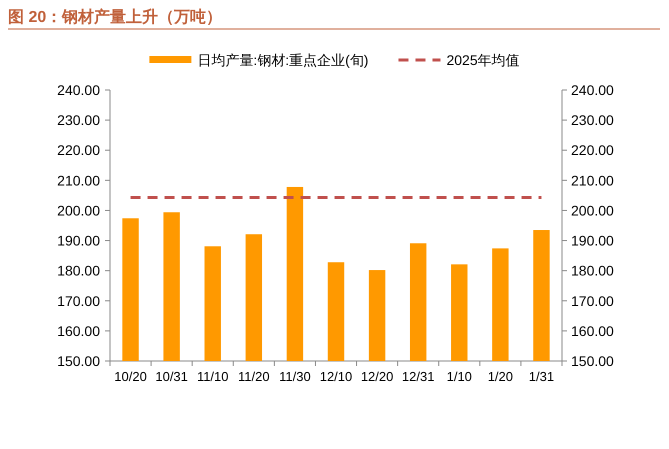 The image size is (669, 449). What do you see at coordinates (78, 240) in the screenshot?
I see `y-tick-label: 190.00` at bounding box center [78, 240].